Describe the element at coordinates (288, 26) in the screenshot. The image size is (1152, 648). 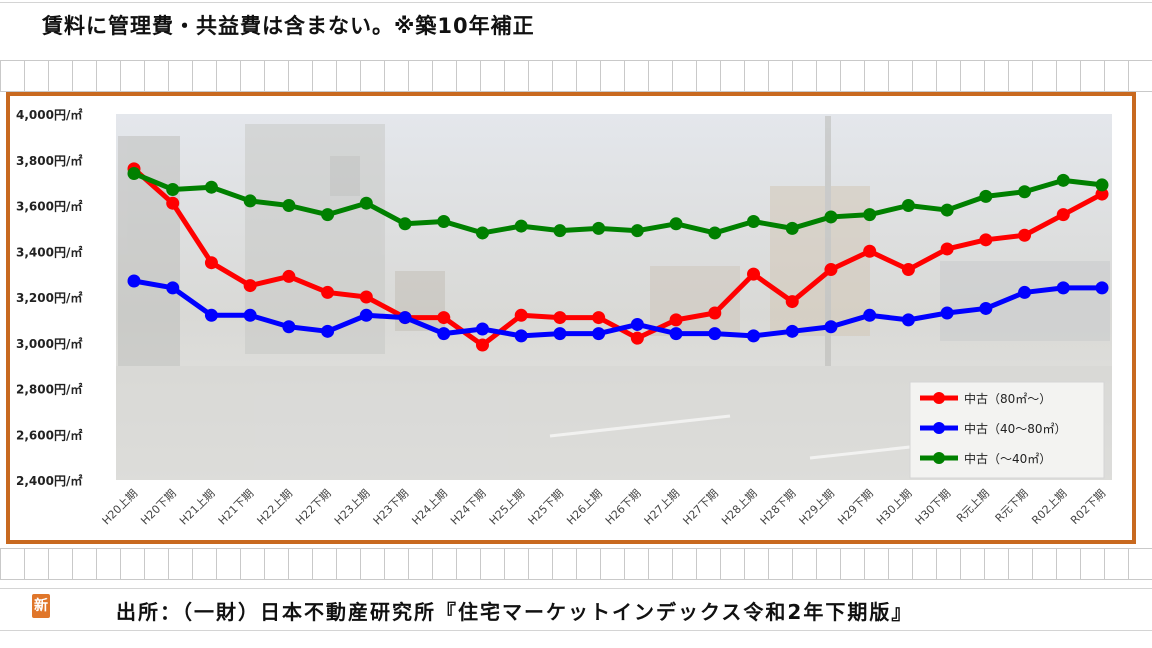
I see `header-note: 賃料に管理費・共益費は含まない。※築10年補正` at that location.